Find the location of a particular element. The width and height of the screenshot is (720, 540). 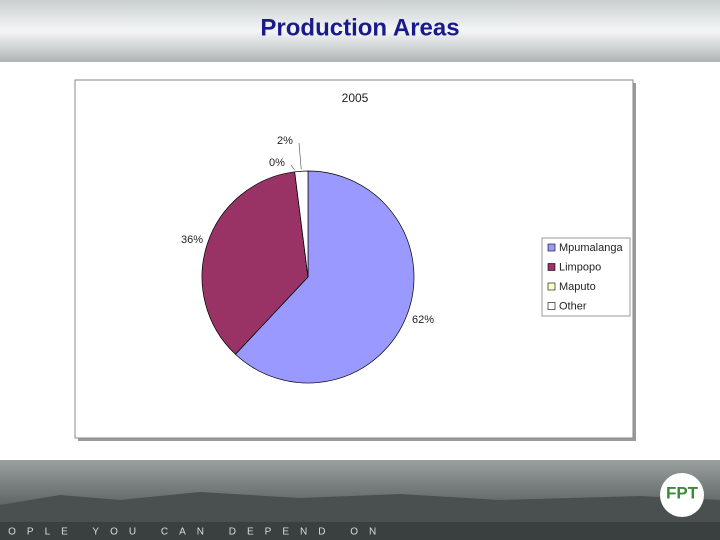

data-label: 2% is located at coordinates (285, 141).